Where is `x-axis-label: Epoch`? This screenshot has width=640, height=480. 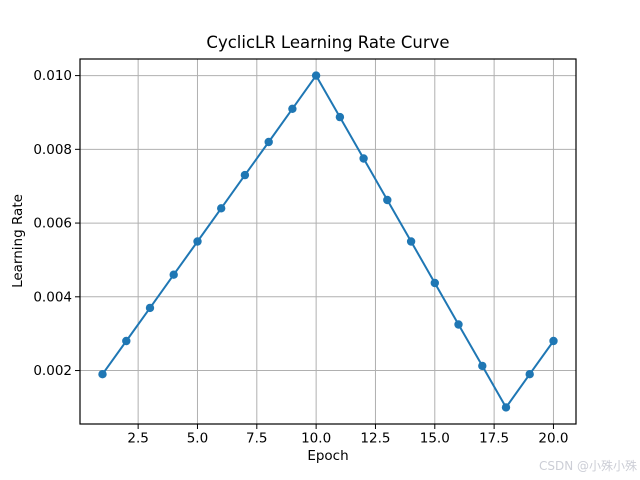 x-axis-label: Epoch is located at coordinates (328, 456).